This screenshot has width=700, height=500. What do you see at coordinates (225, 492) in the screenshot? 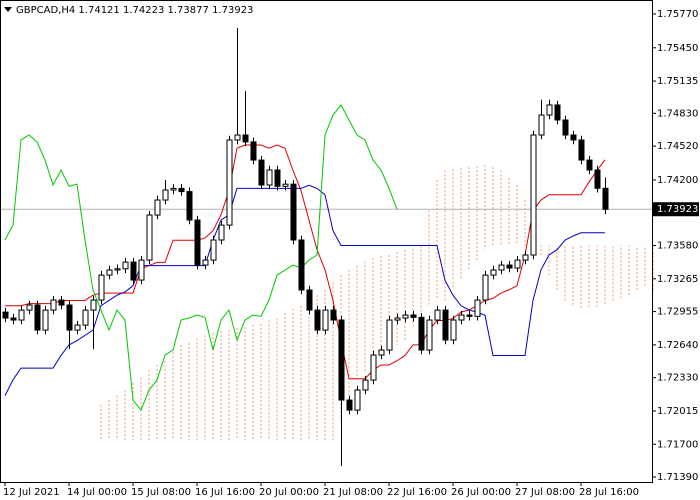
I see `x-tick-label: 16 Jul 16:00` at bounding box center [225, 492].